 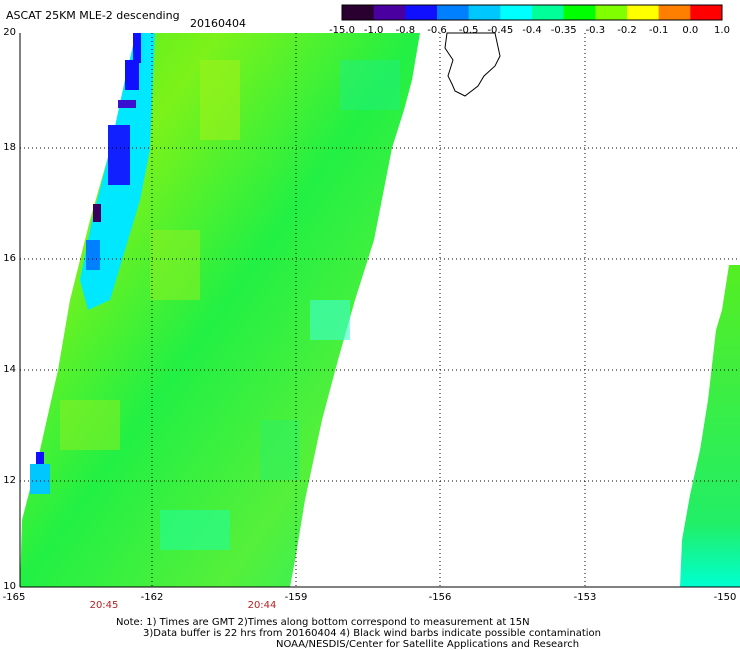 I want to click on colorbar-label: -0.2, so click(x=627, y=30).